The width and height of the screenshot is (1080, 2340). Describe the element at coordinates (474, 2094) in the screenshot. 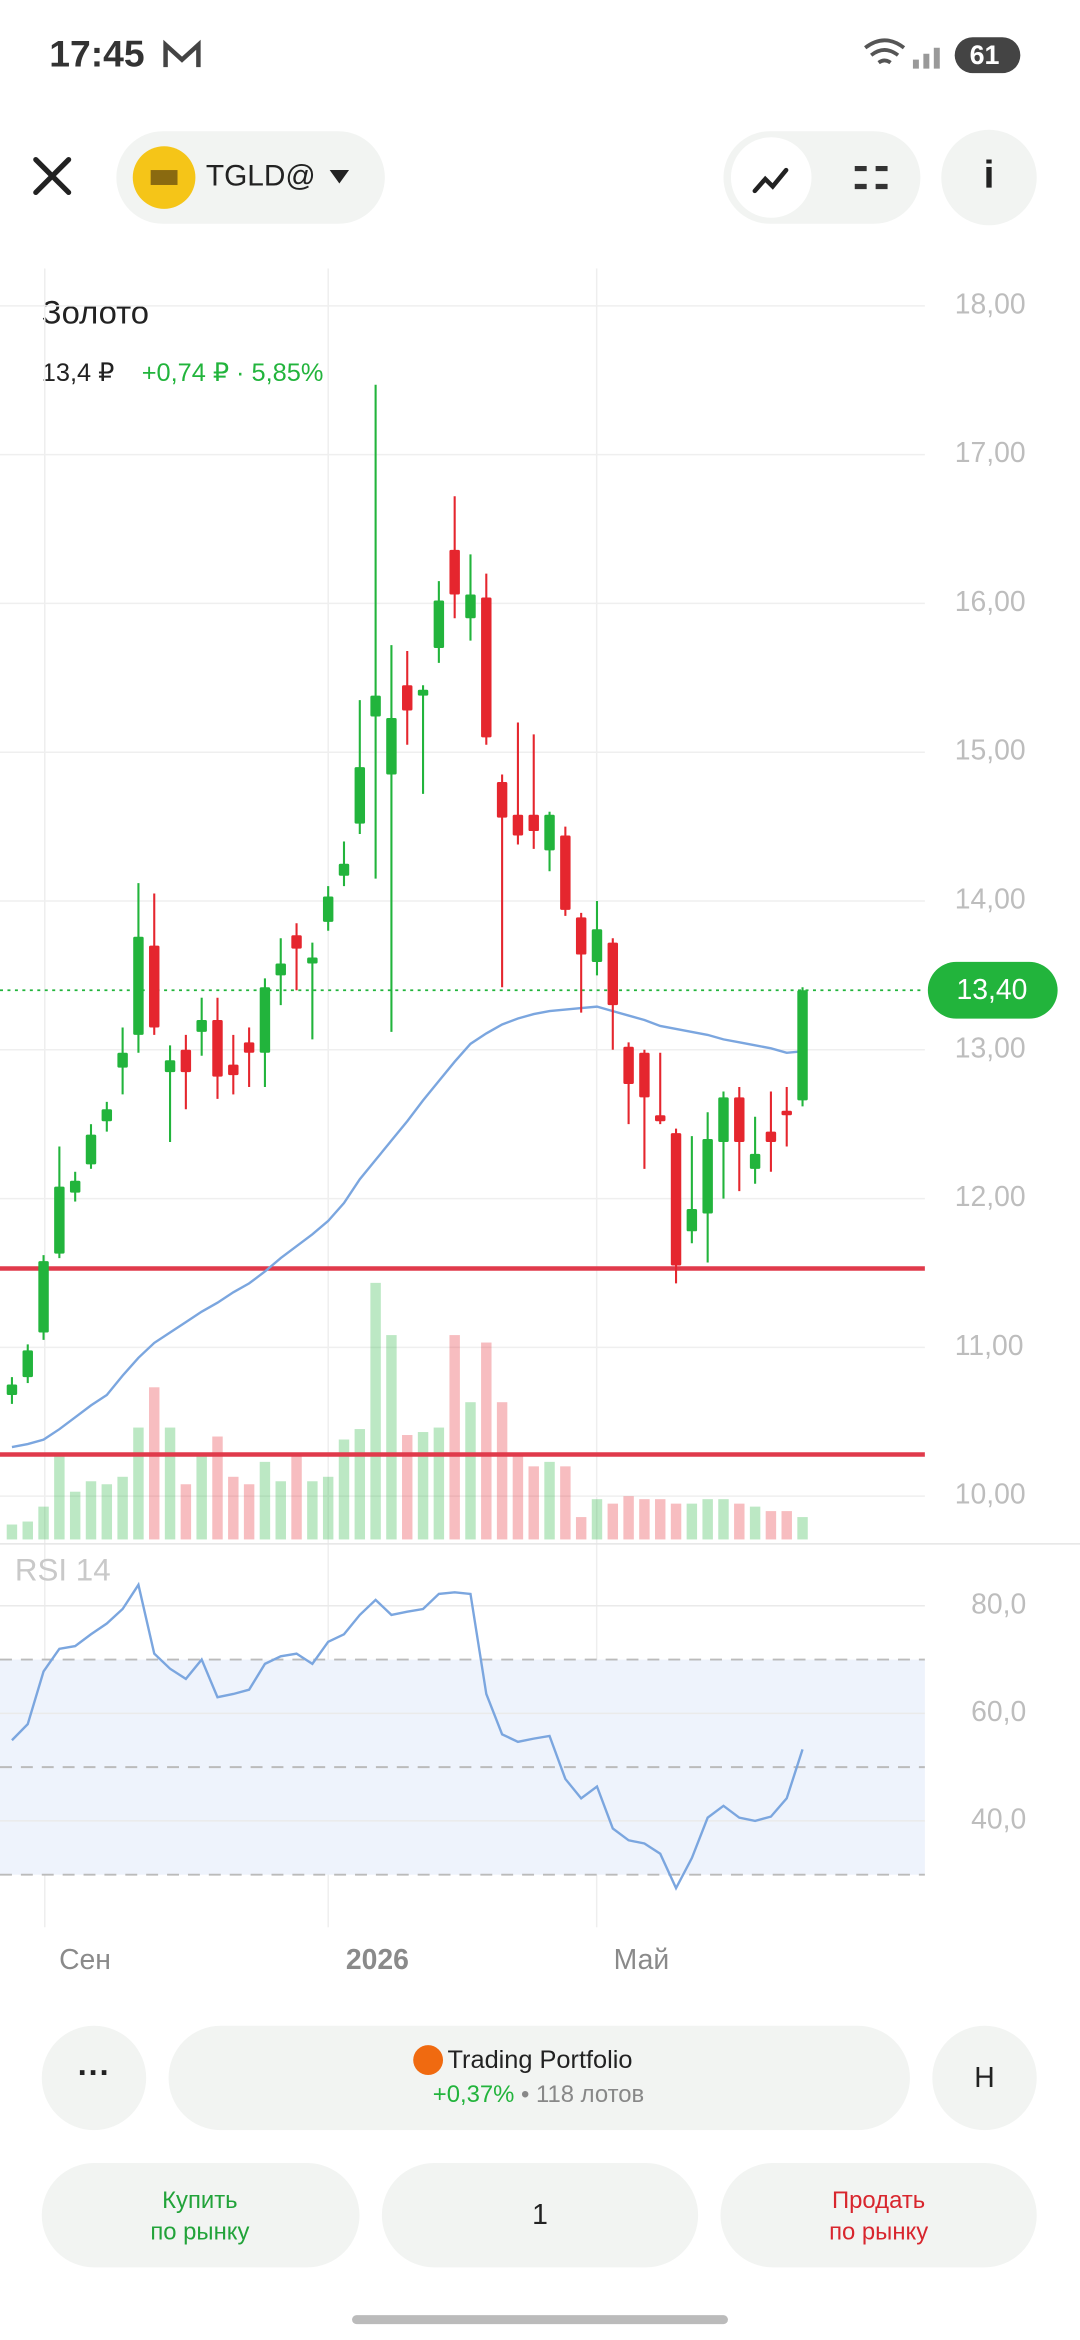

I see `portfolio-change: +0,37%` at that location.